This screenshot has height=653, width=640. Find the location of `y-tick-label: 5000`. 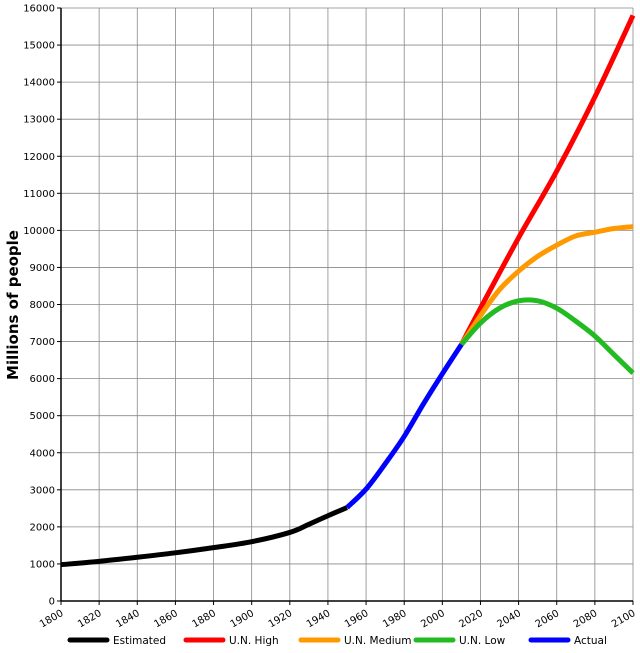

y-tick-label: 5000 is located at coordinates (42, 416).